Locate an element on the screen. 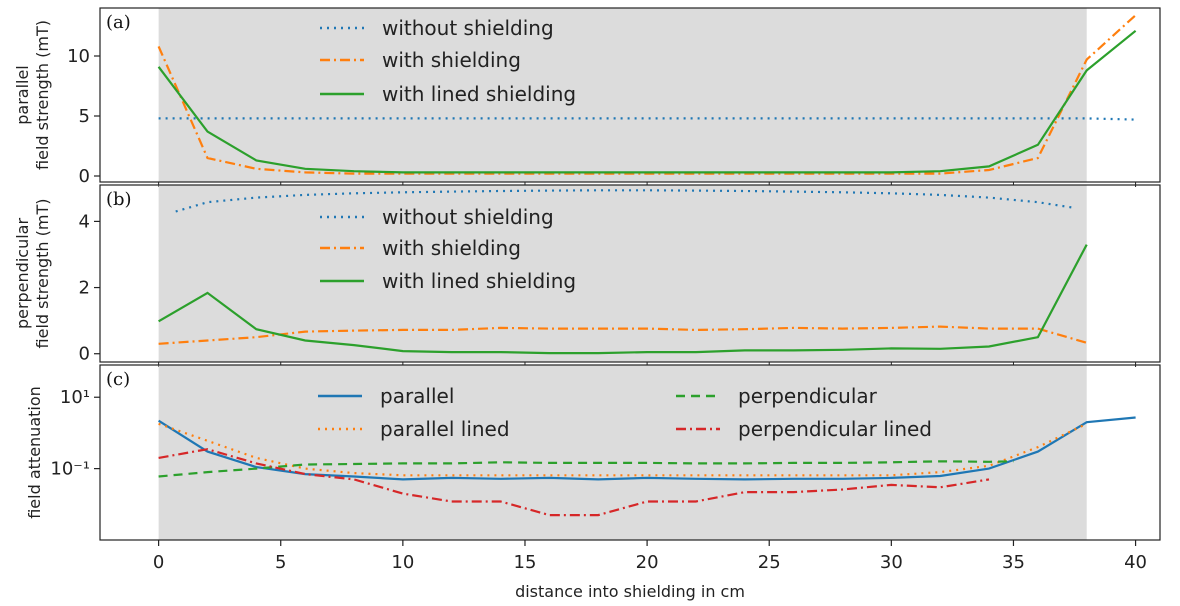 Image resolution: width=1180 pixels, height=606 pixels. y-tick-label: 10 is located at coordinates (78, 56).